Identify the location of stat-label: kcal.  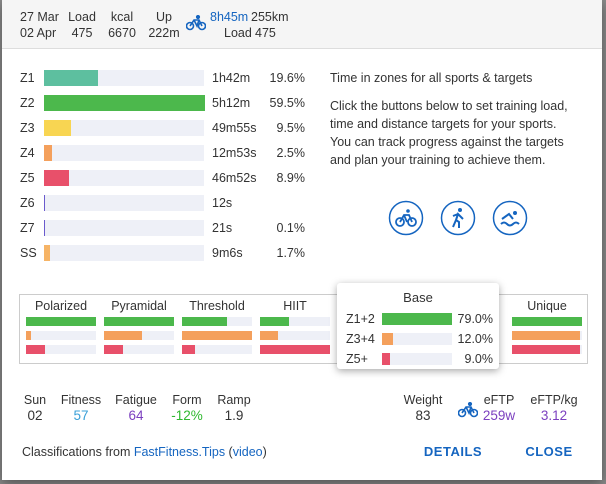
(122, 17).